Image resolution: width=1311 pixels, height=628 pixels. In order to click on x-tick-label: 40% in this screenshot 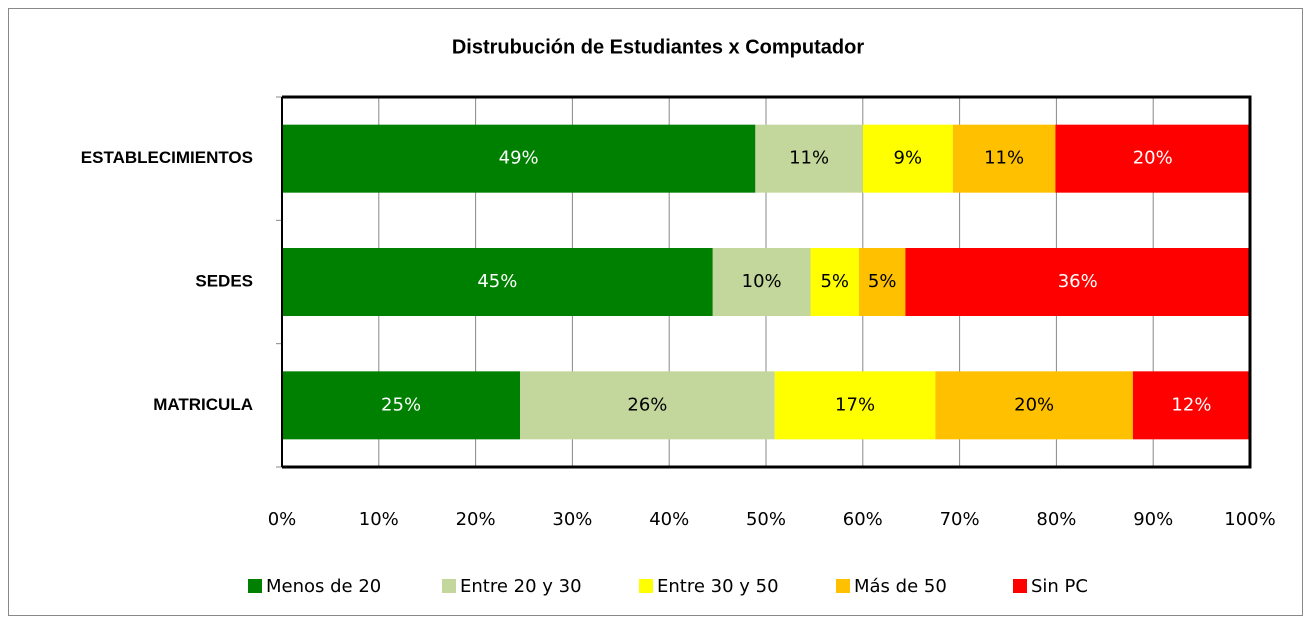, I will do `click(669, 519)`.